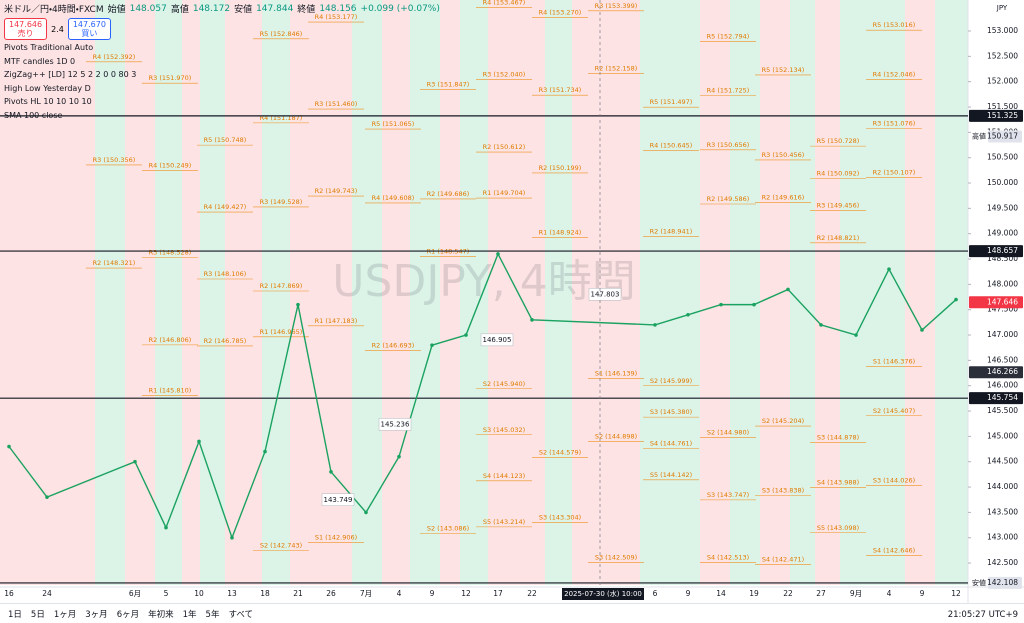 The image size is (1024, 623). Describe the element at coordinates (754, 593) in the screenshot. I see `x-tick-label: 19` at that location.